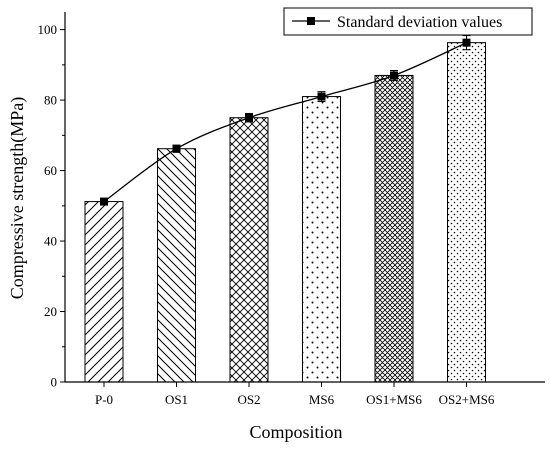 Image resolution: width=550 pixels, height=452 pixels. What do you see at coordinates (295, 432) in the screenshot?
I see `x-axis-title: Composition` at bounding box center [295, 432].